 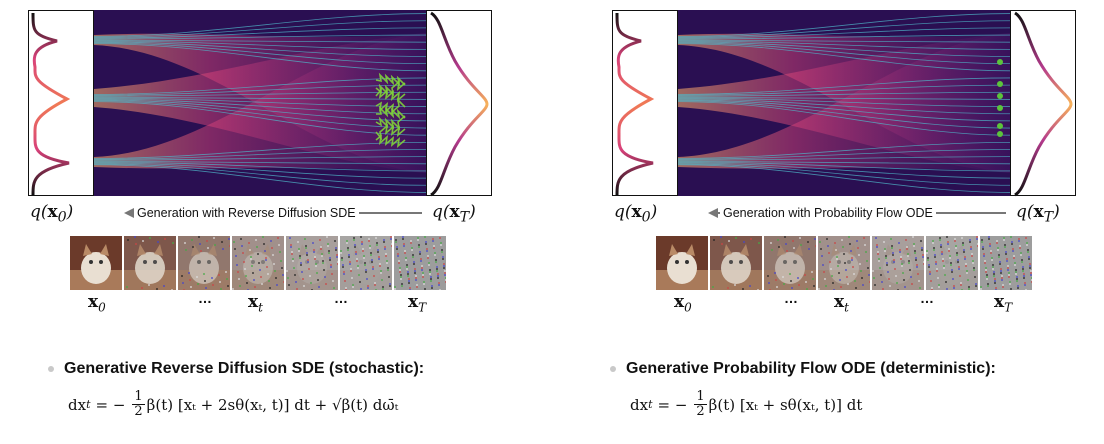 What do you see at coordinates (246, 213) in the screenshot?
I see `arrow-label: Generation with Reverse Diffusion SDE` at bounding box center [246, 213].